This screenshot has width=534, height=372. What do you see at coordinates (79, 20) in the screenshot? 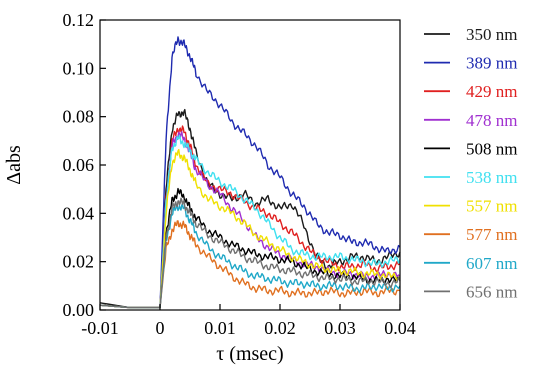
I see `y-tick-label: 0.12` at bounding box center [79, 20].